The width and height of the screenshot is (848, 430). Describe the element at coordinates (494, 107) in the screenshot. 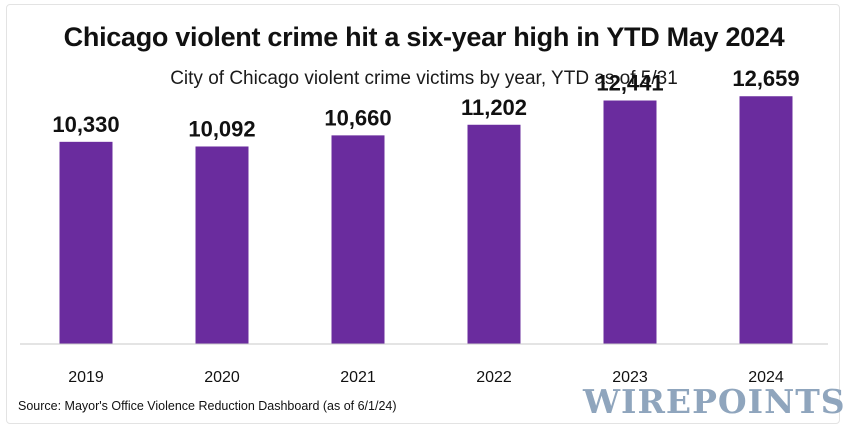

I see `value-label-2022: 11,202` at that location.